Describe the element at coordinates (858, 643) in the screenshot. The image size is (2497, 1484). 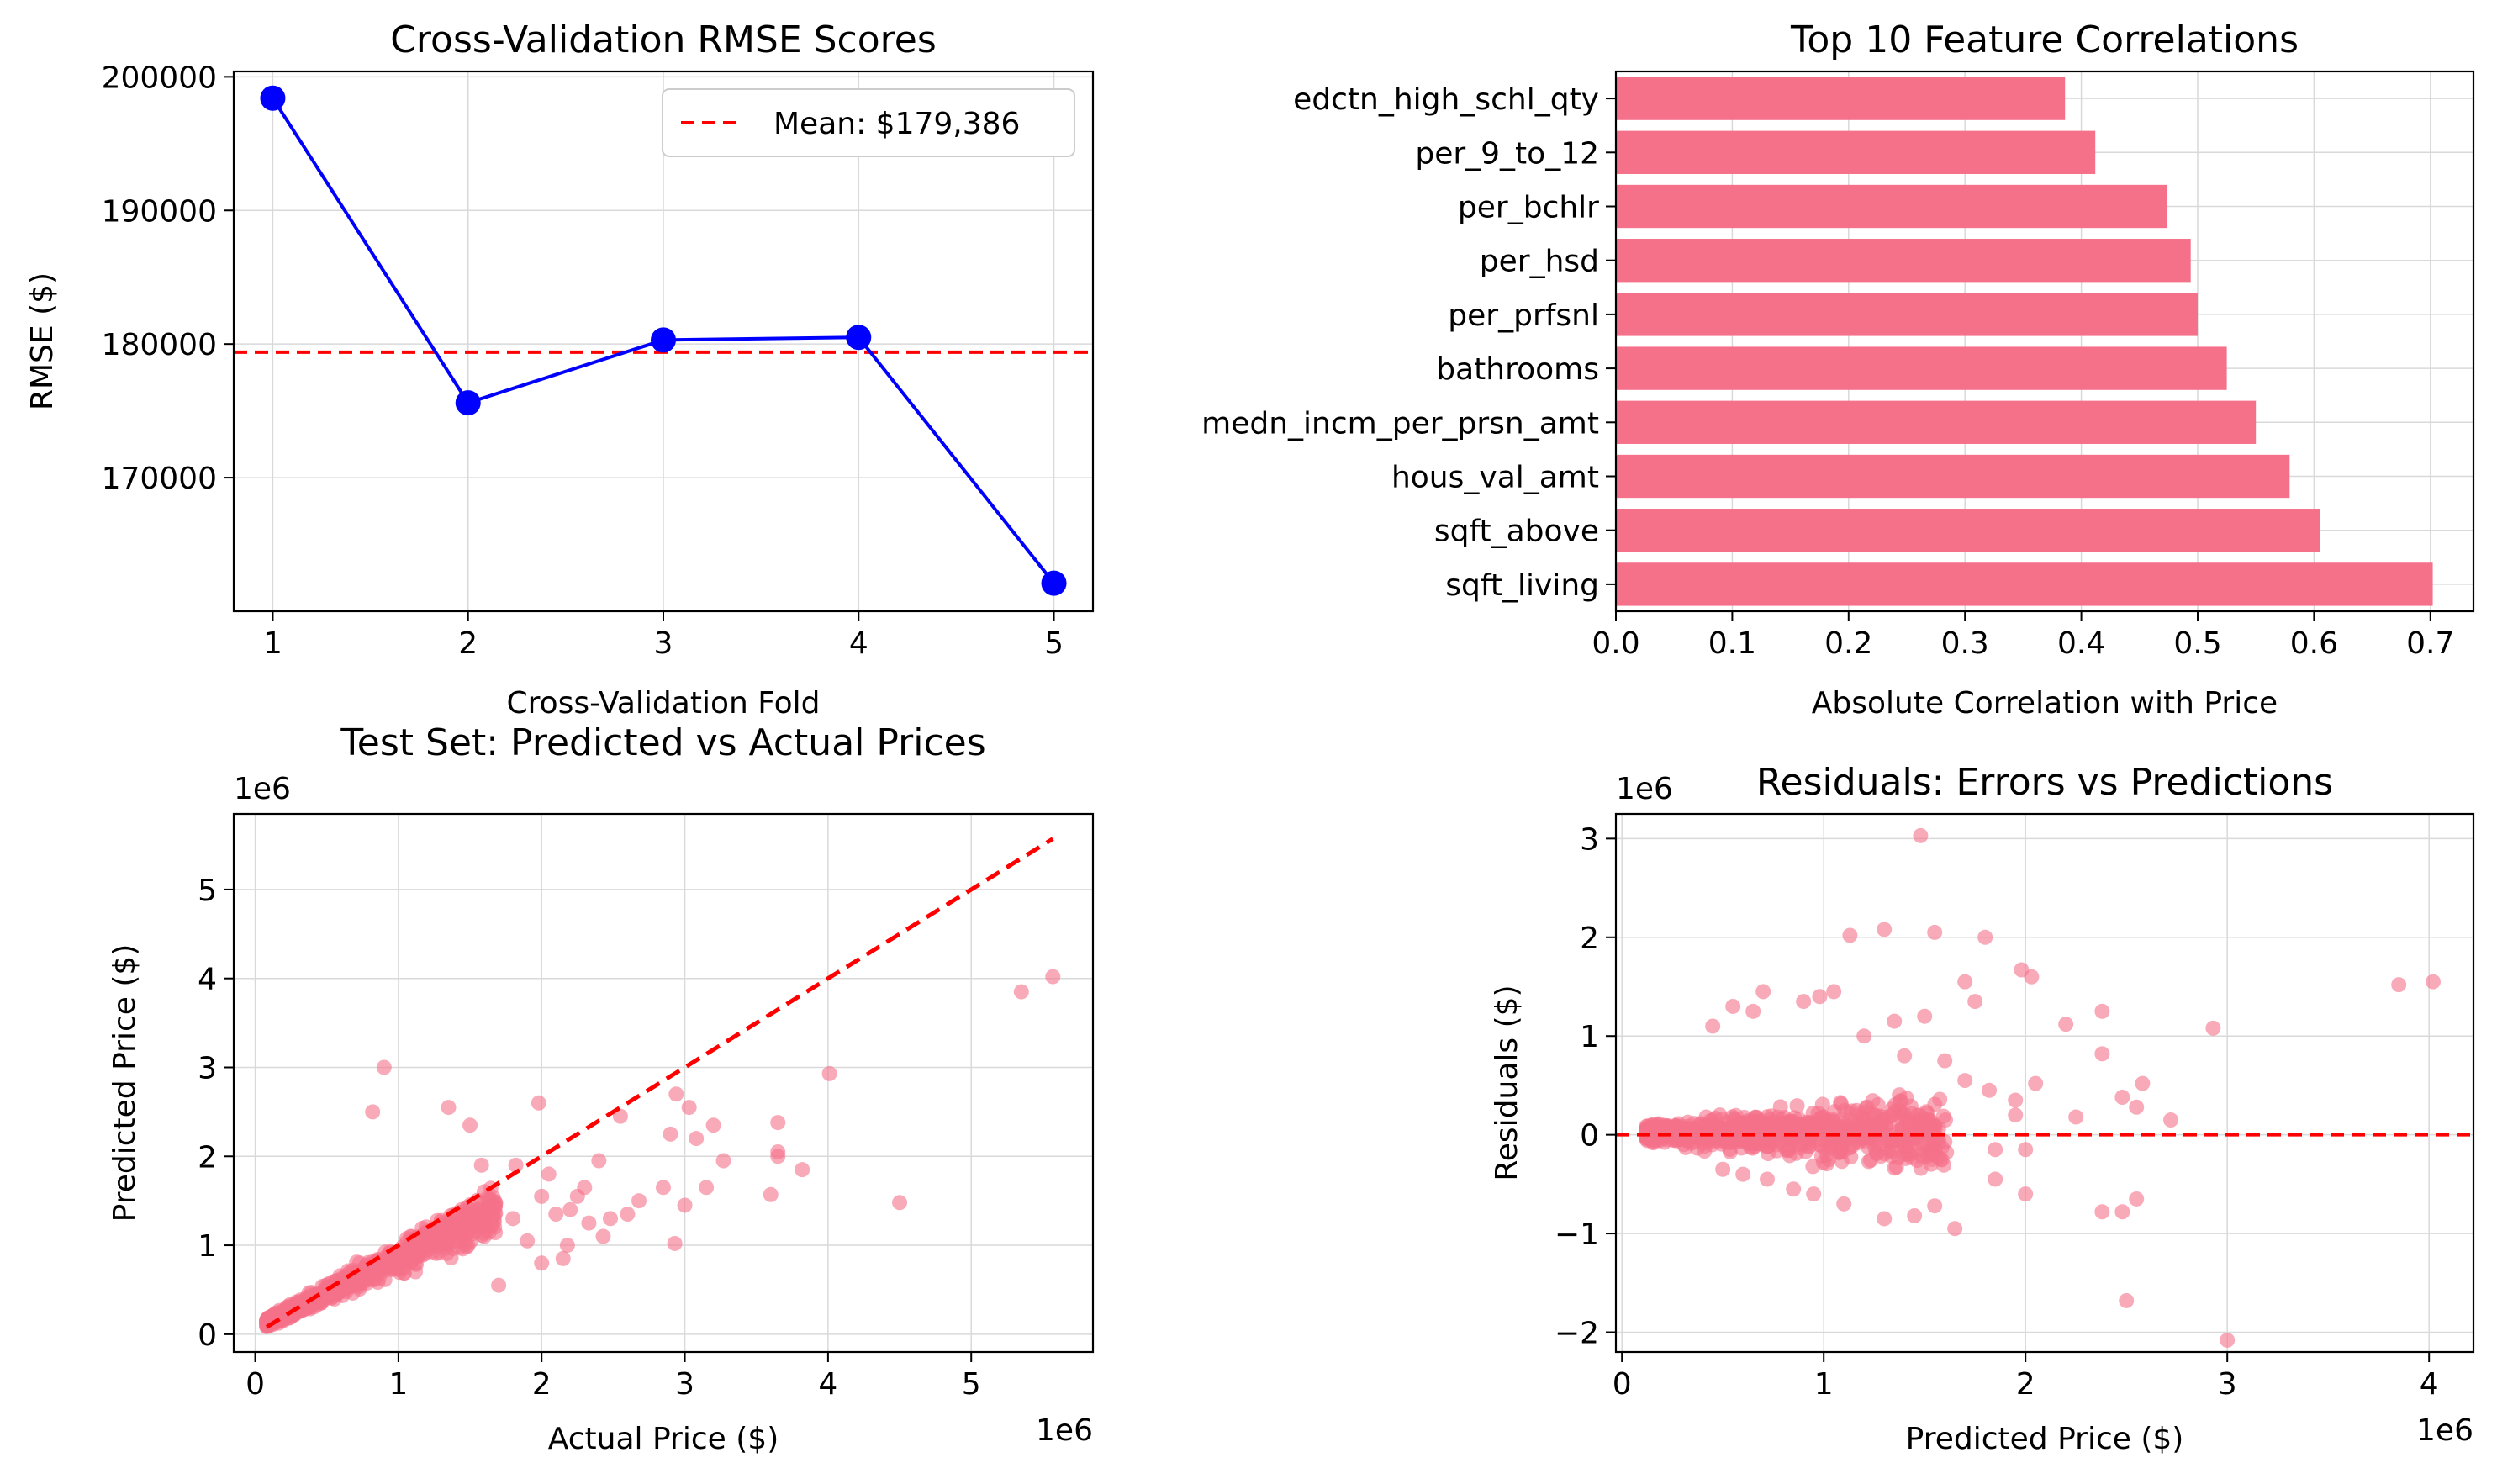
I see `x-tick-label: 4` at that location.